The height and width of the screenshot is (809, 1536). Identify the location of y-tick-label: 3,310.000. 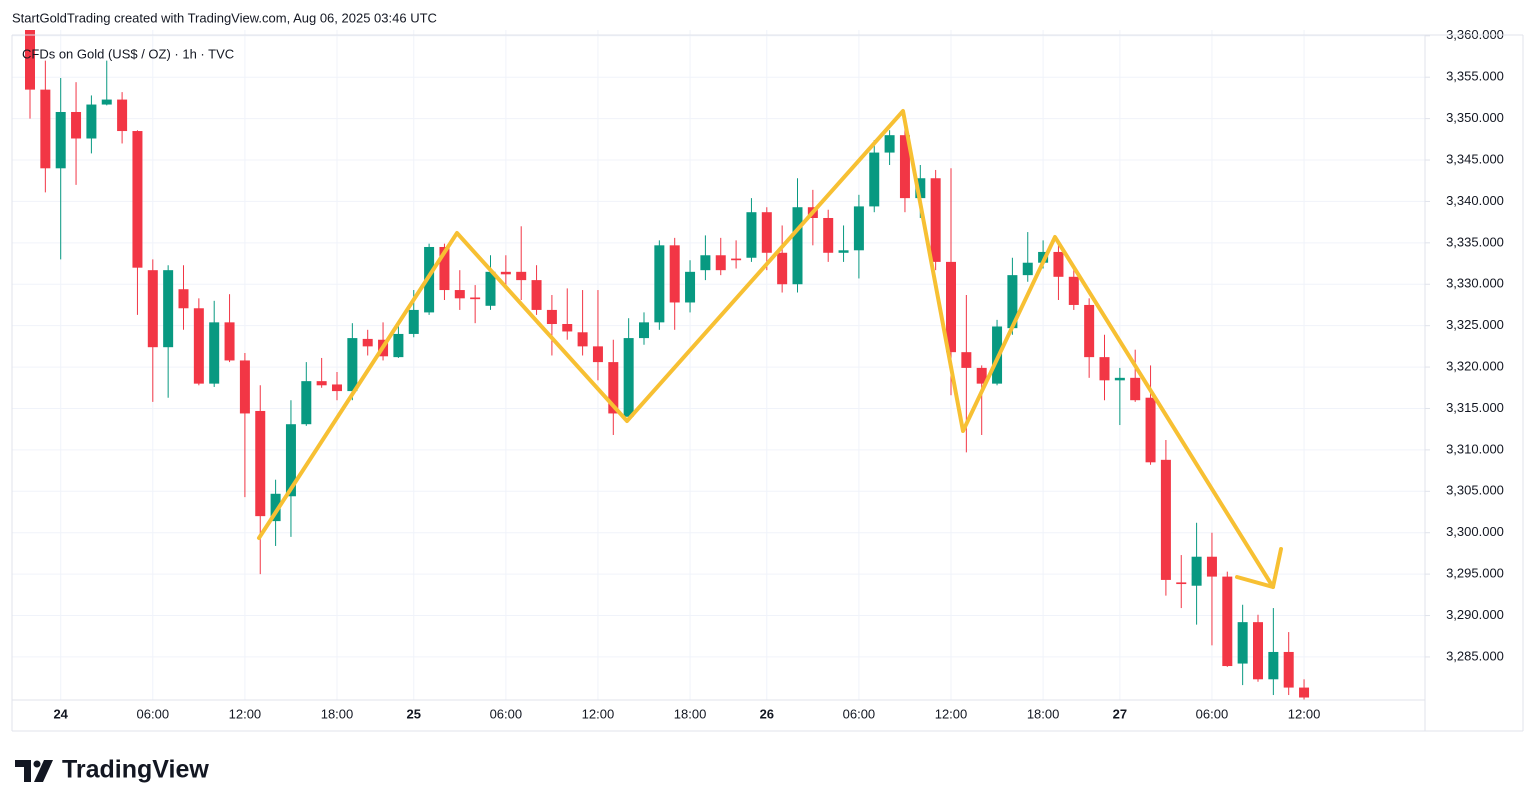
(1475, 448).